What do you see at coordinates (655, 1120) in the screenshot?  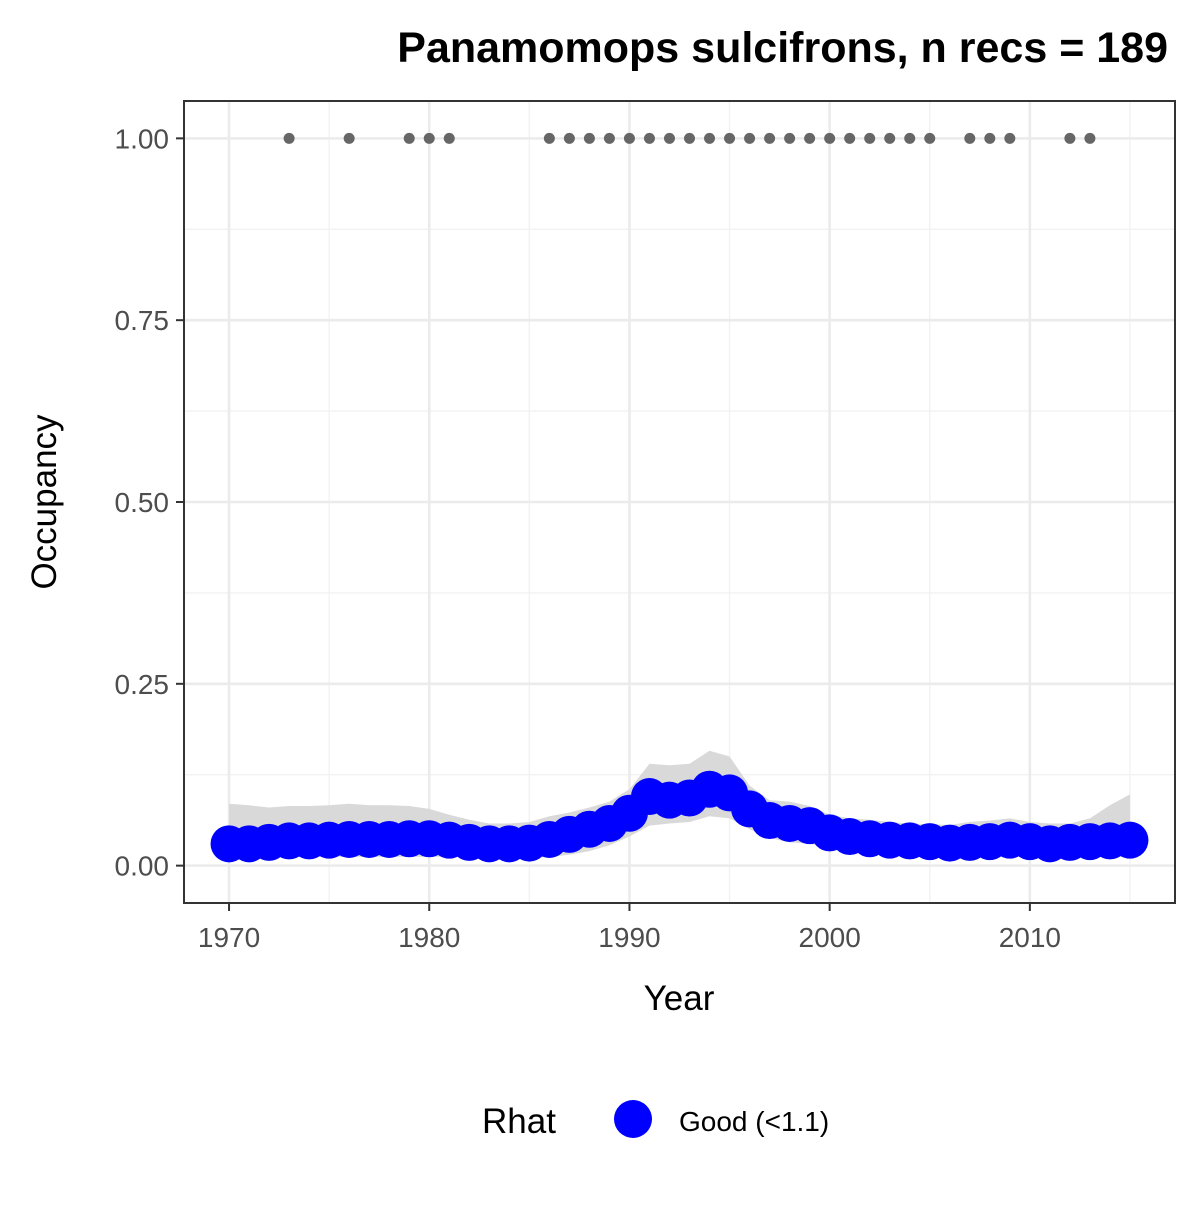 I see `legend: Rhat Good (<1.1)` at bounding box center [655, 1120].